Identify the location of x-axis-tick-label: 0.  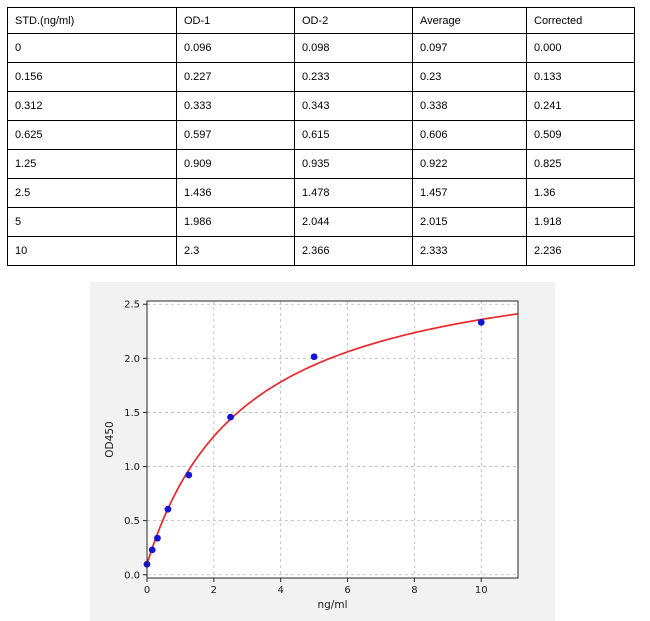
(147, 590).